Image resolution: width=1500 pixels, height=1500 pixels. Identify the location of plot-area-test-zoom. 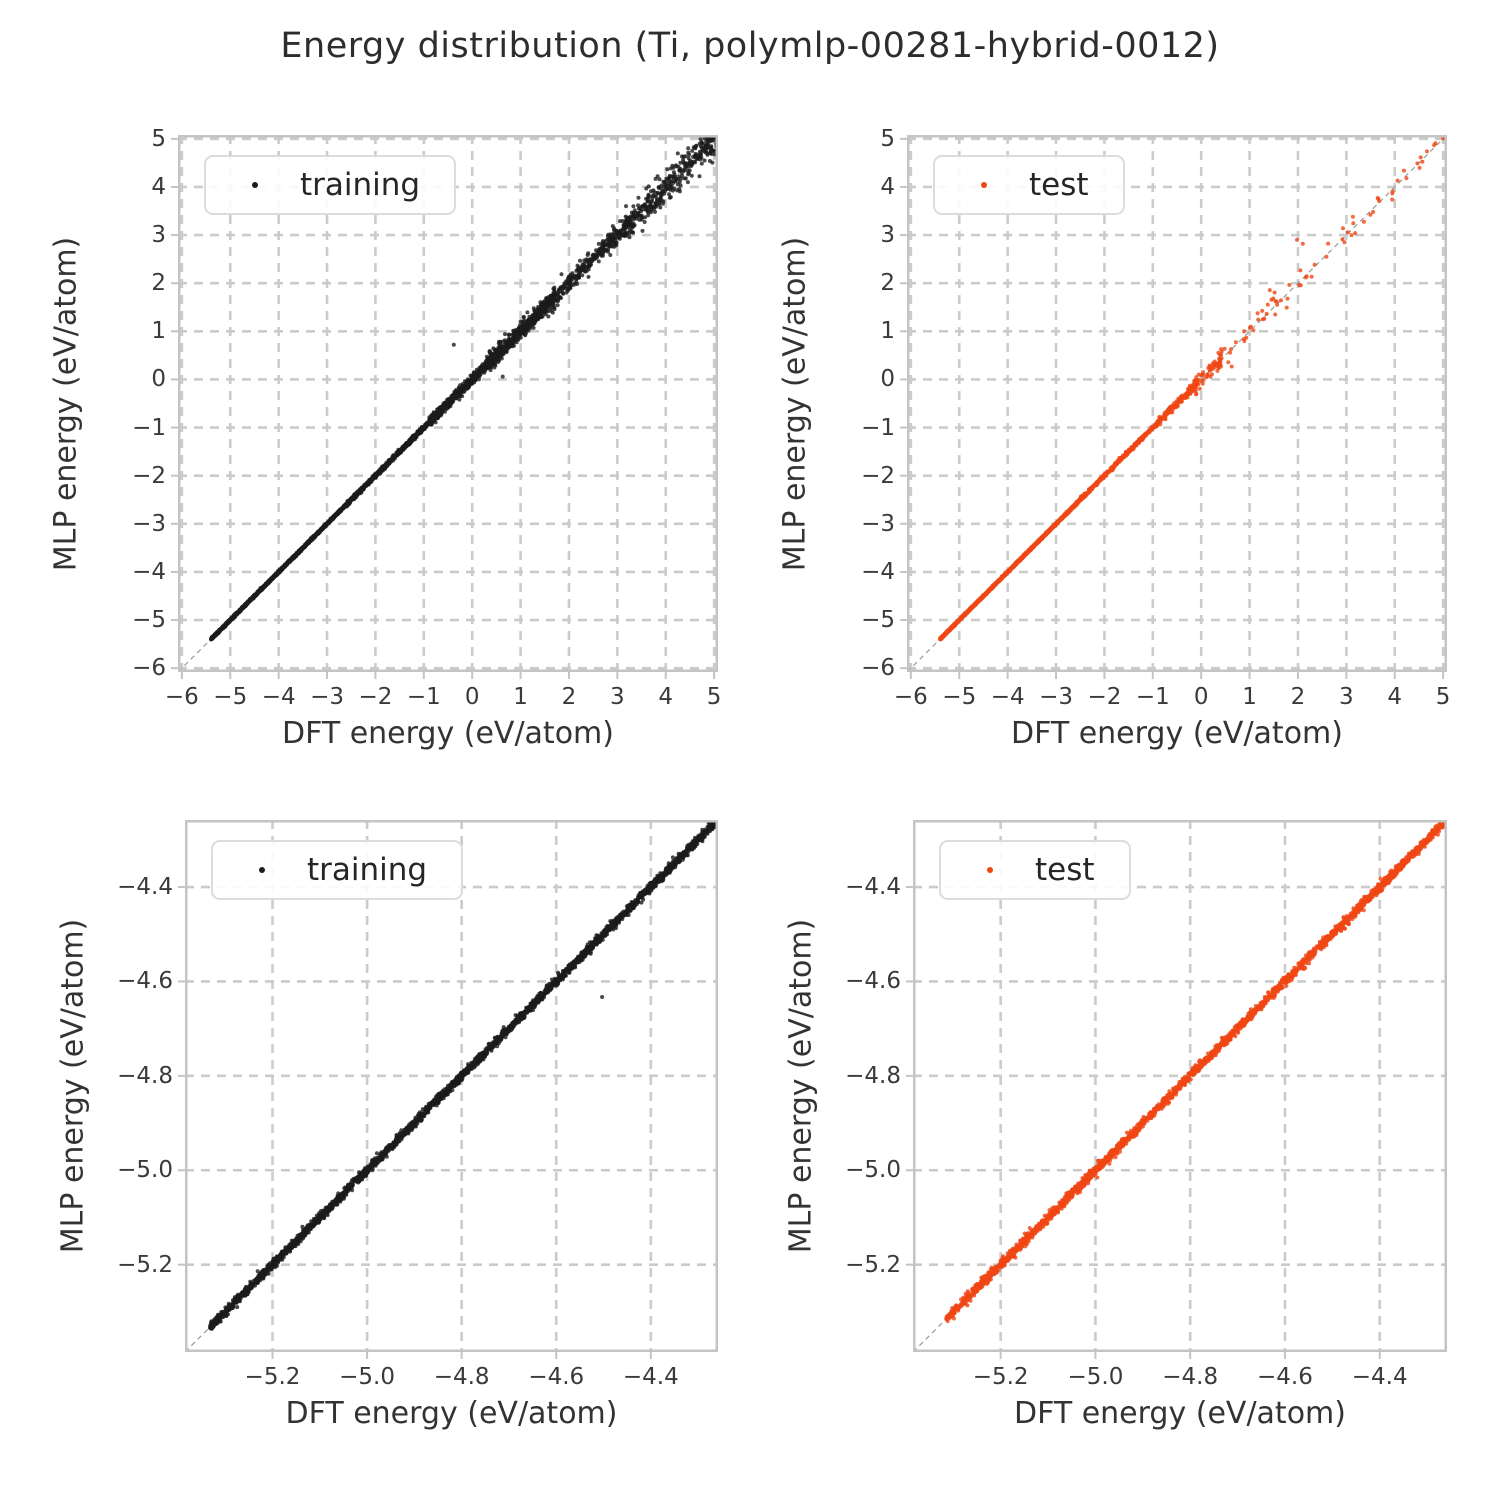
(1176, 1089).